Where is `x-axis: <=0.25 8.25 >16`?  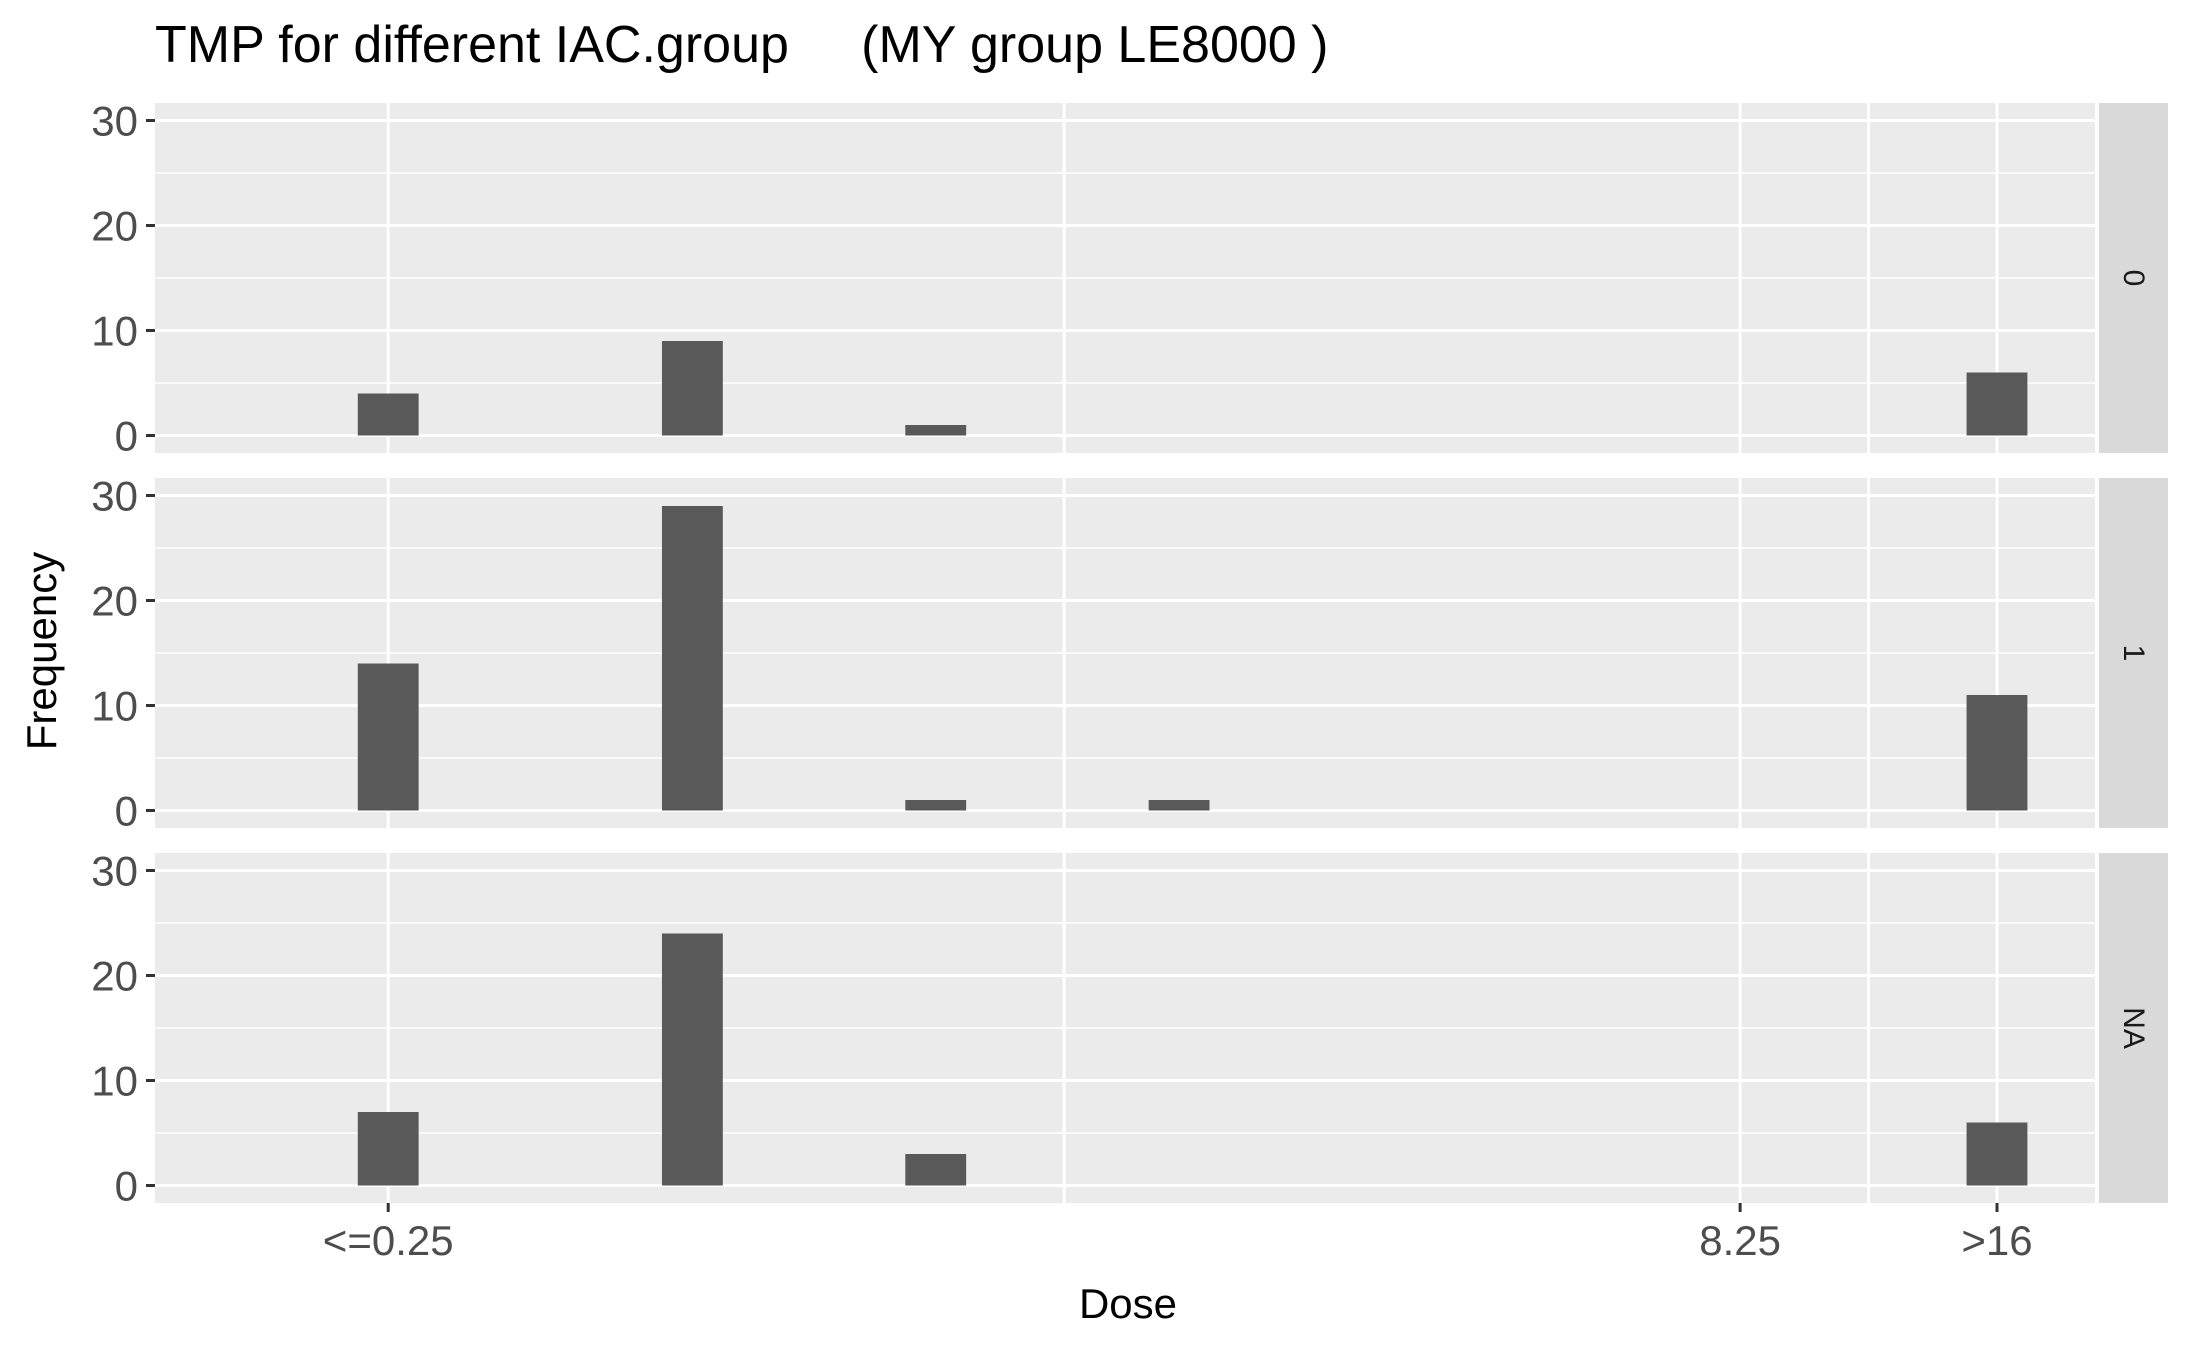
x-axis: <=0.25 8.25 >16 is located at coordinates (1178, 1233).